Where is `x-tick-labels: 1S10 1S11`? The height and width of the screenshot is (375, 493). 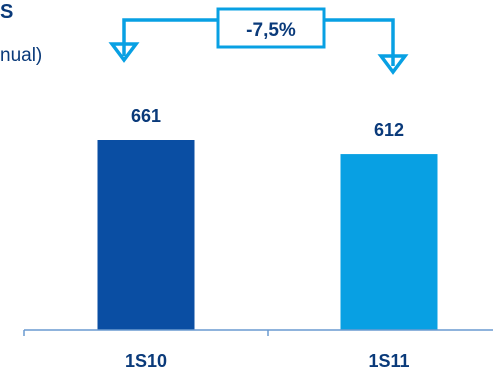
x-tick-labels: 1S10 1S11 is located at coordinates (267, 361).